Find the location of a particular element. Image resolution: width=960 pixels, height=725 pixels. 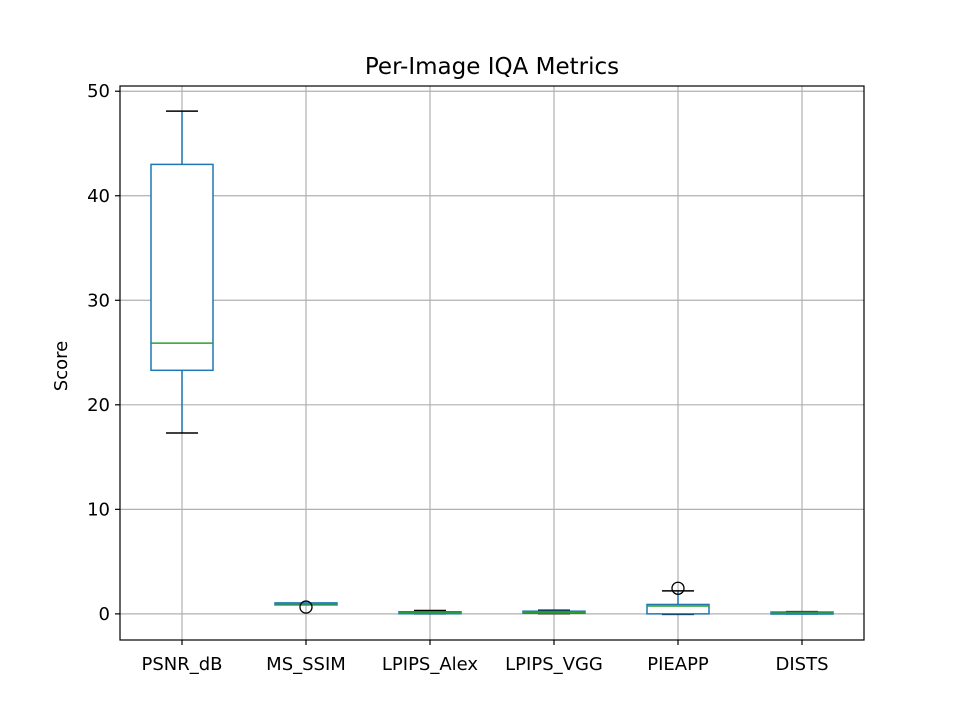

y-axis-label: Score is located at coordinates (61, 366).